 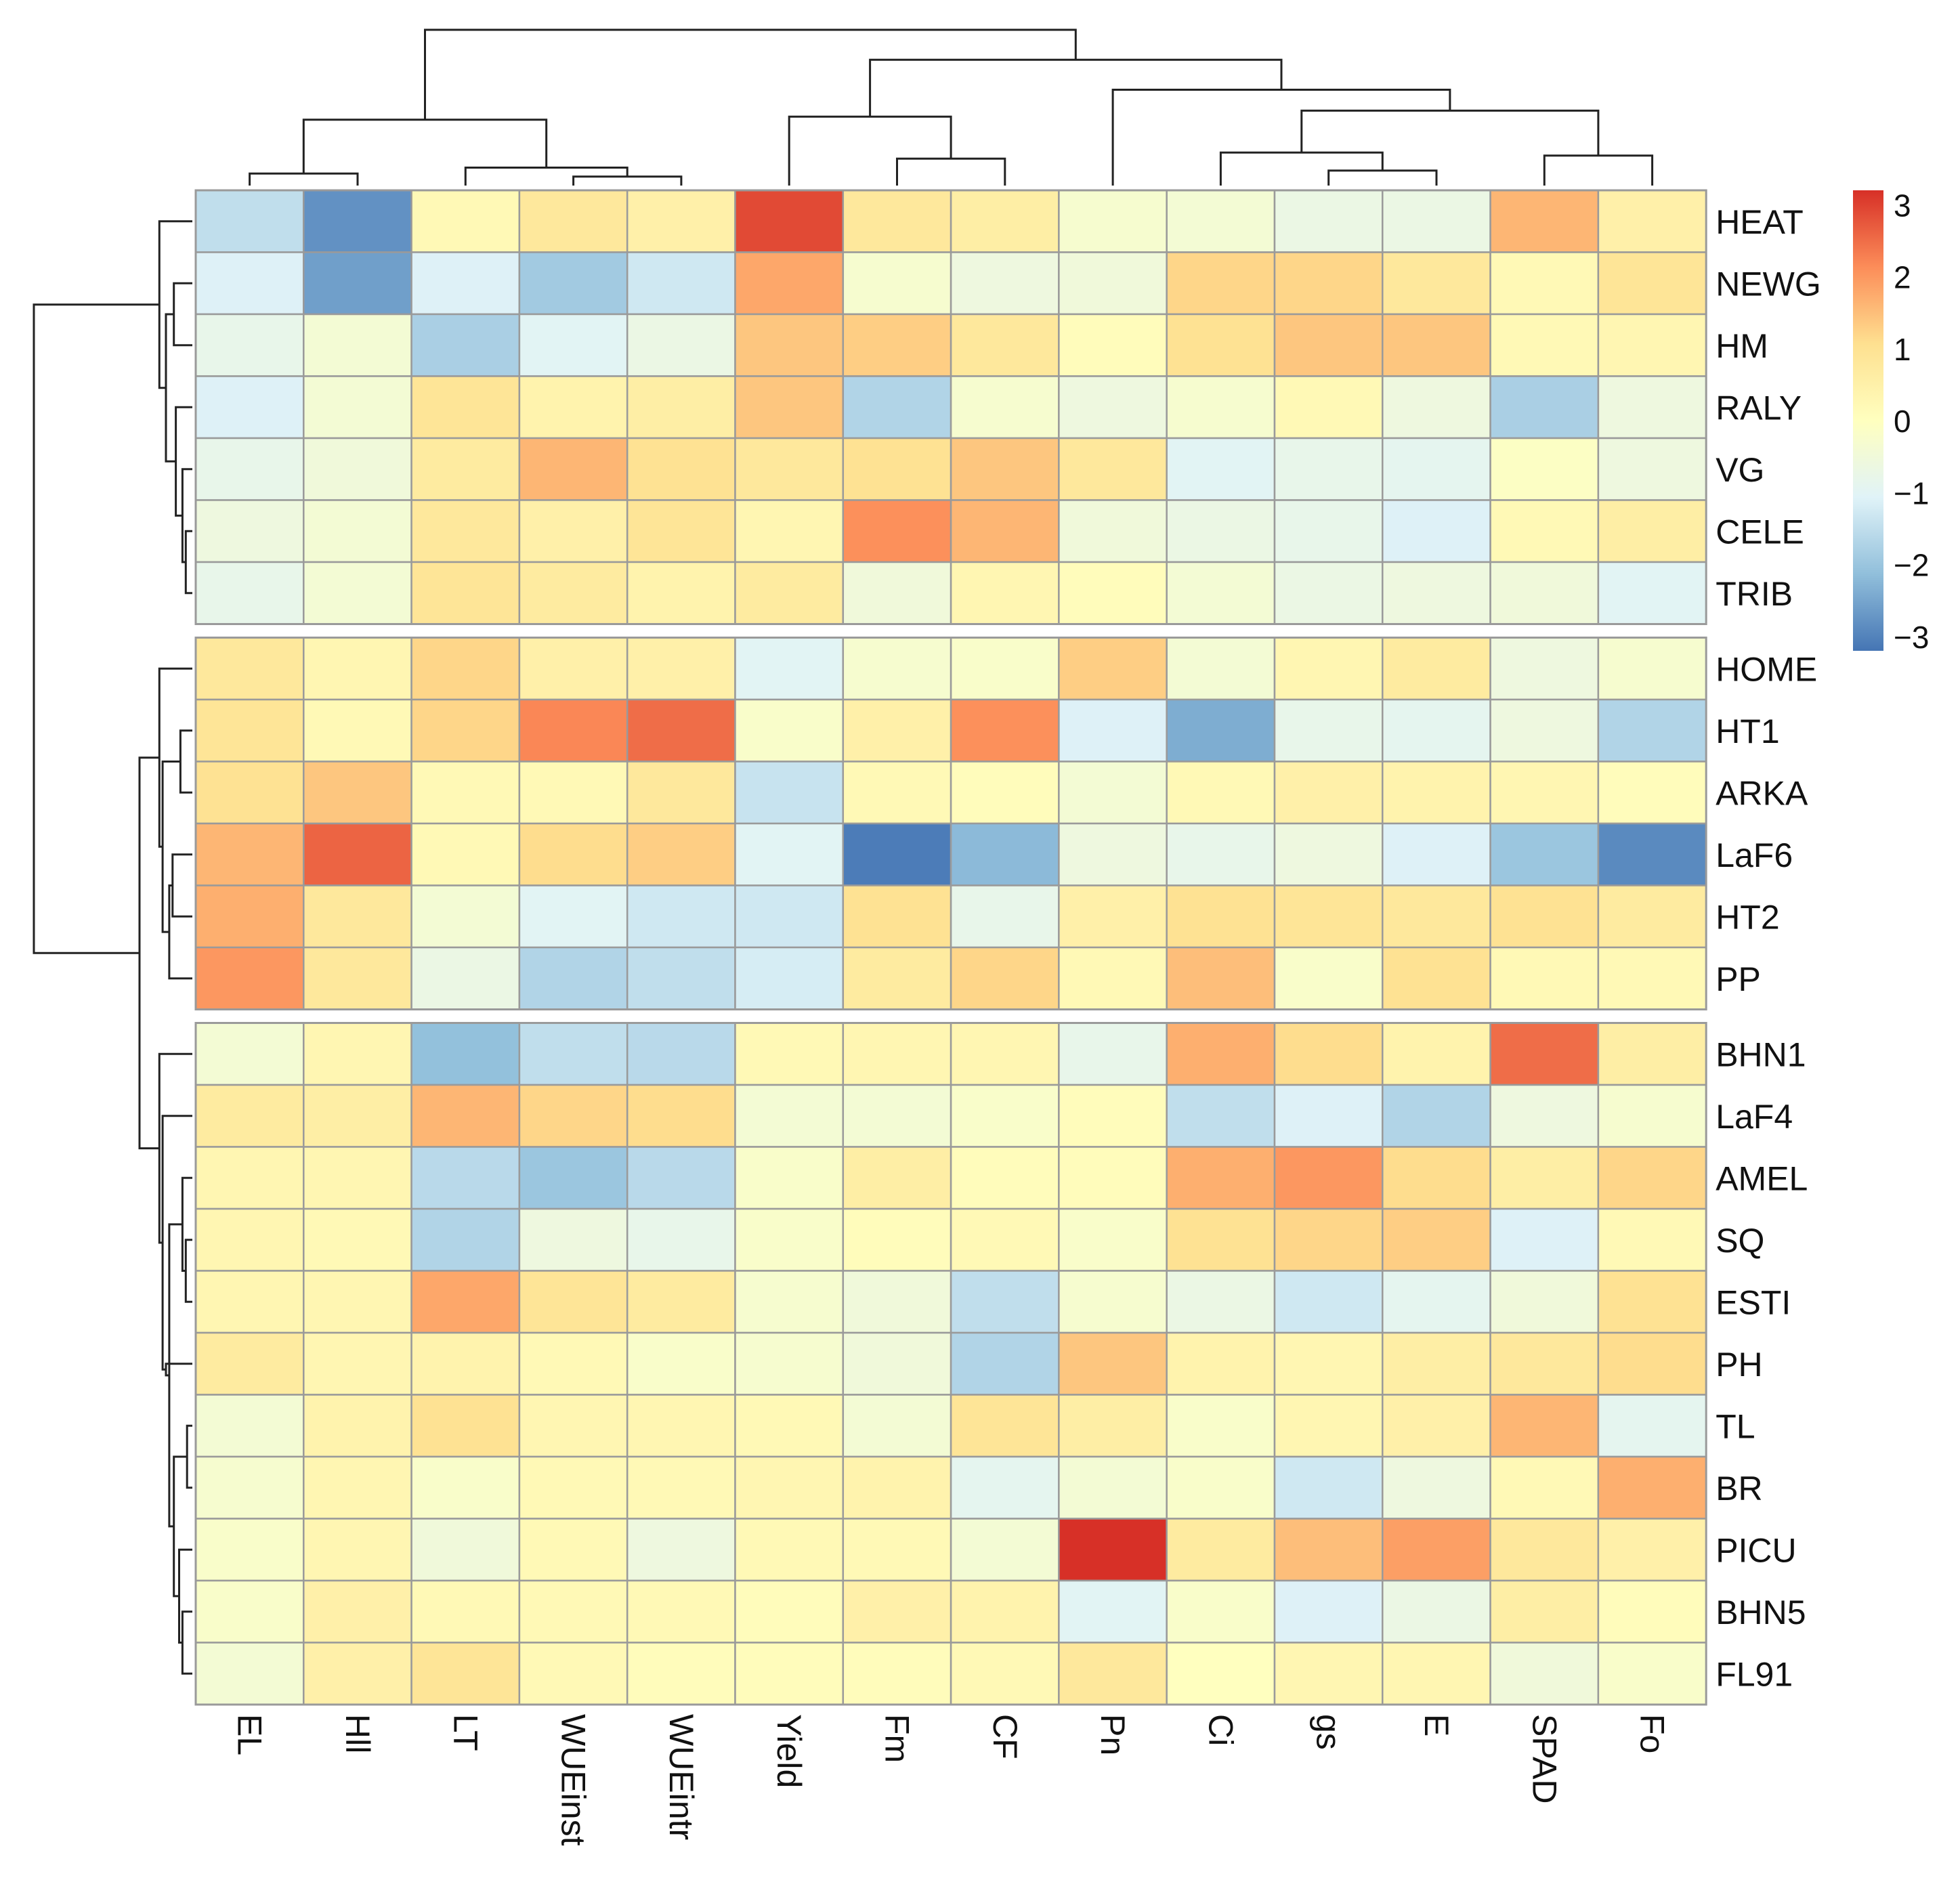 What do you see at coordinates (1652, 345) in the screenshot?
I see `heatmap-cell-HM-Fo` at bounding box center [1652, 345].